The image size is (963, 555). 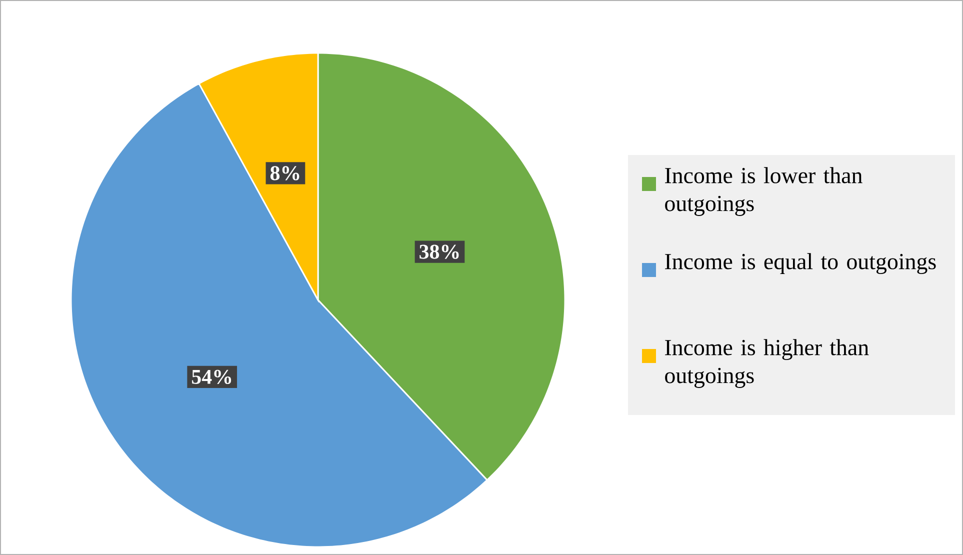 What do you see at coordinates (763, 191) in the screenshot?
I see `legend-label: Income is lower than outgoings` at bounding box center [763, 191].